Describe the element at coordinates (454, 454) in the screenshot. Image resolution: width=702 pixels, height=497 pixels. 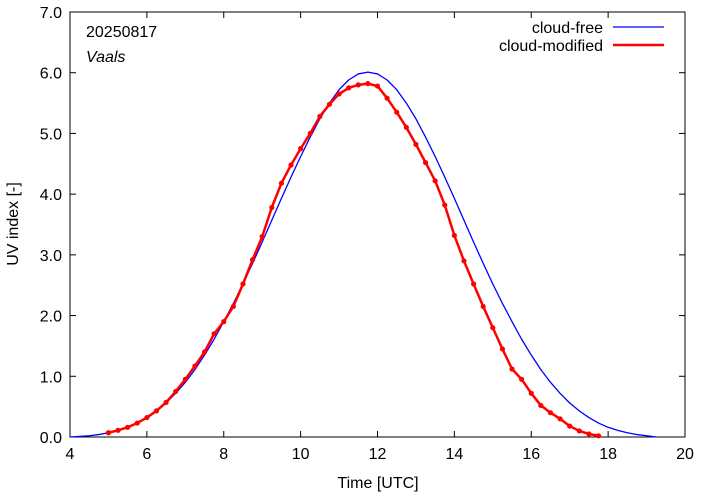
I see `x-tick-label: 14` at that location.